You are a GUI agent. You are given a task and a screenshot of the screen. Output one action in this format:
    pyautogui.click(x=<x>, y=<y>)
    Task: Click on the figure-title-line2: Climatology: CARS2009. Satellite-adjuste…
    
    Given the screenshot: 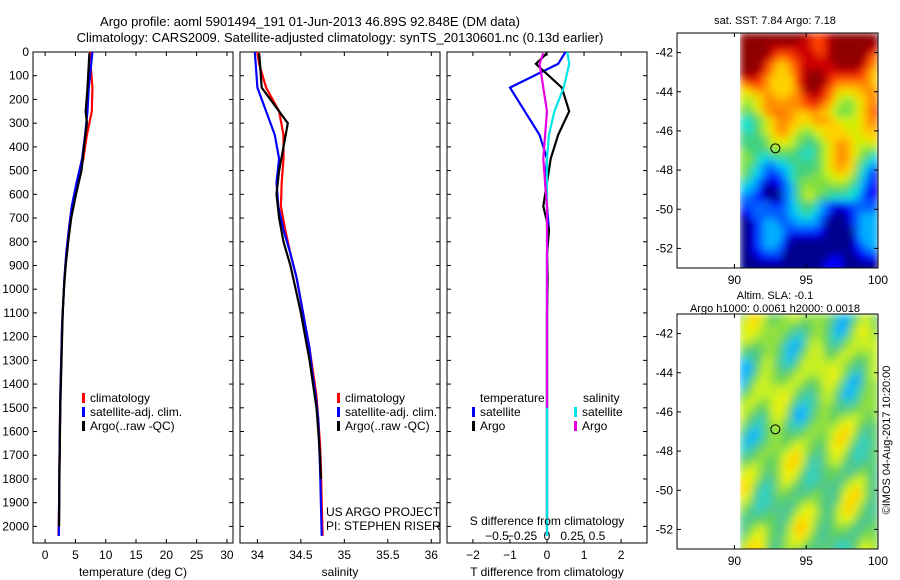 What is the action you would take?
    pyautogui.click(x=340, y=37)
    